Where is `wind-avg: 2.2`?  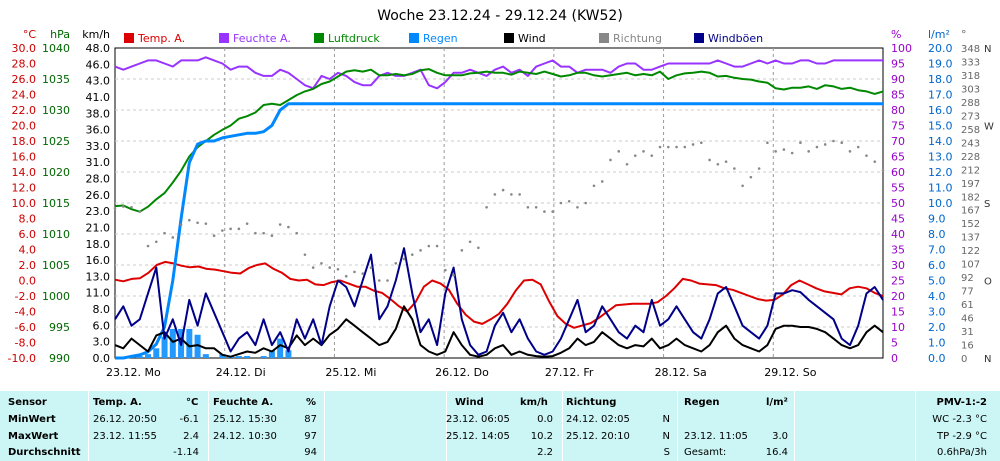 wind-avg: 2.2 is located at coordinates (545, 452).